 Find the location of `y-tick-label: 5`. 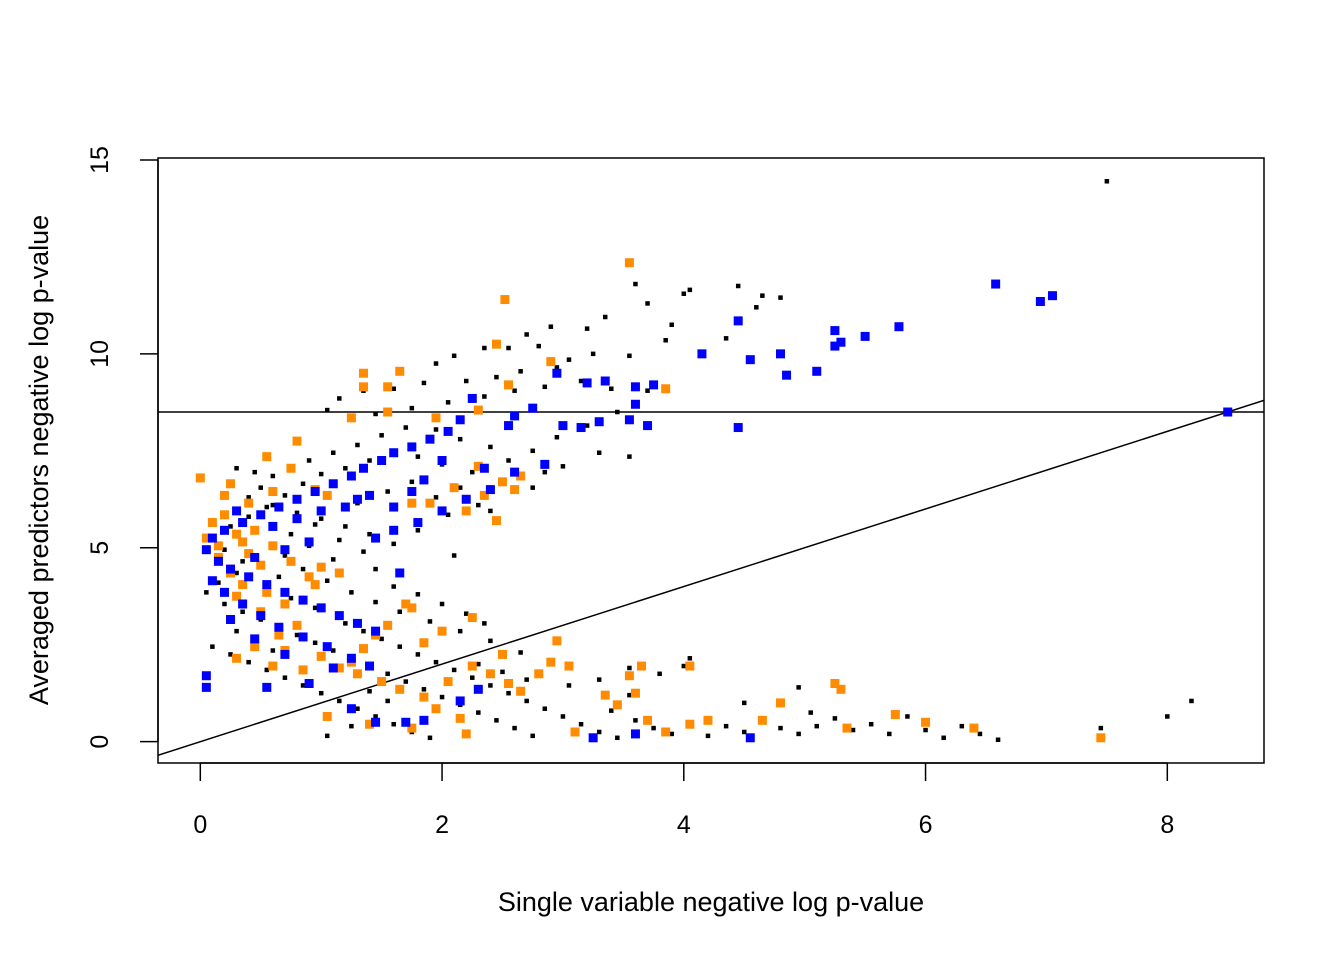

y-tick-label: 5 is located at coordinates (100, 548).